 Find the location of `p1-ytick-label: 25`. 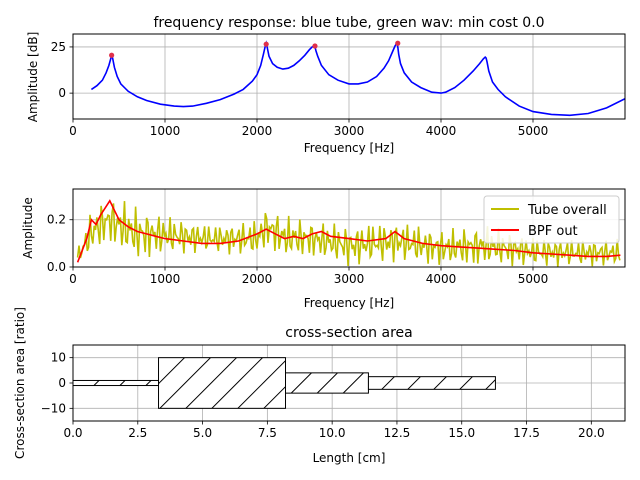

p1-ytick-label: 25 is located at coordinates (58, 47).